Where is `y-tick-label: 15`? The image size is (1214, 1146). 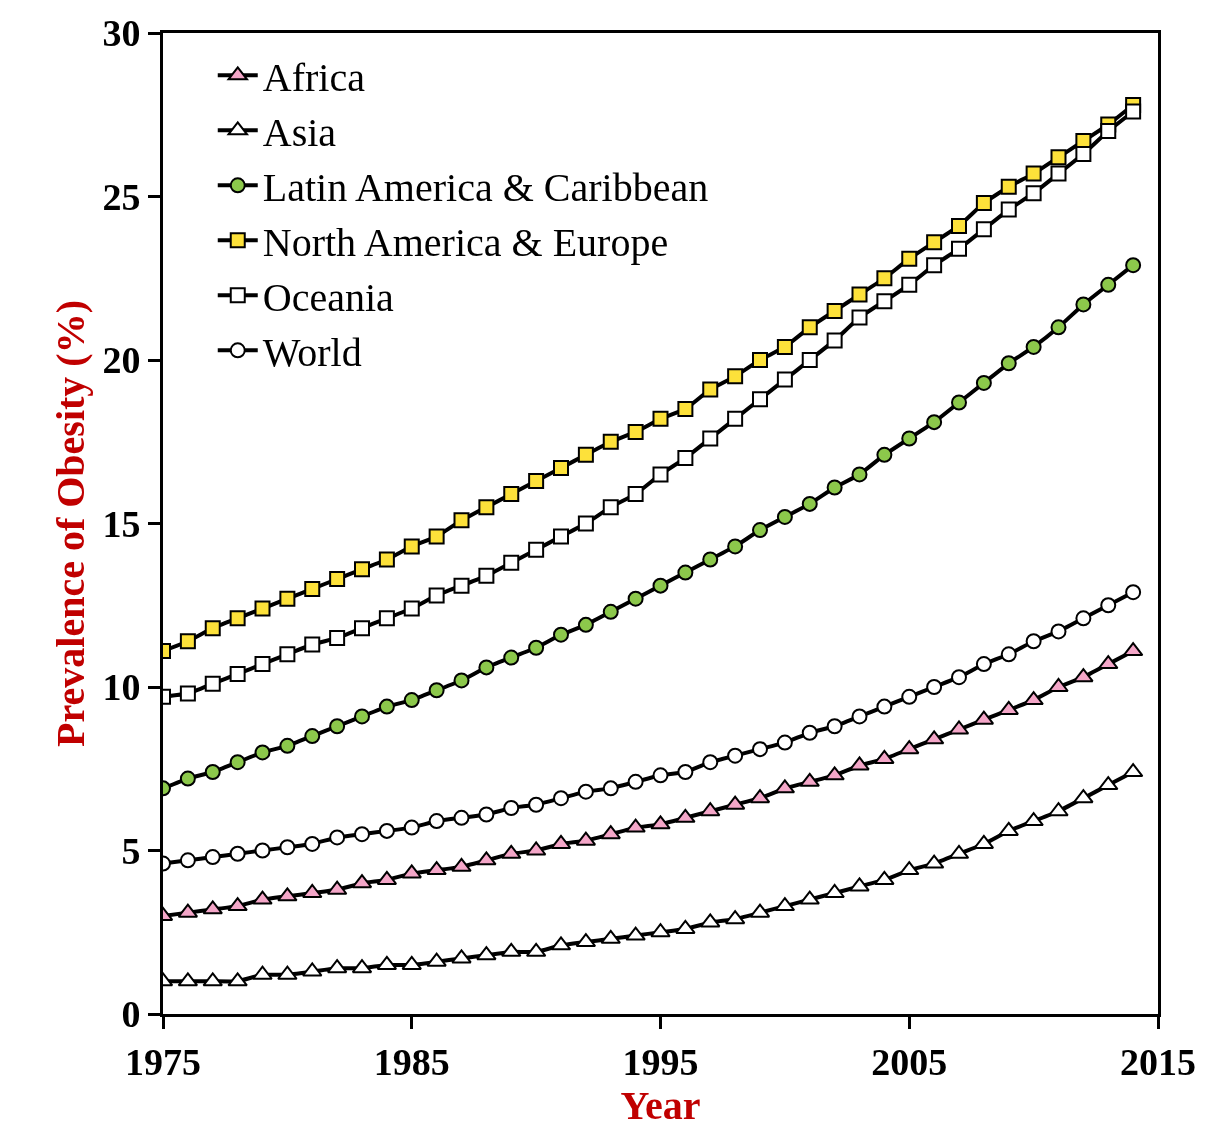
y-tick-label: 15 is located at coordinates (121, 523).